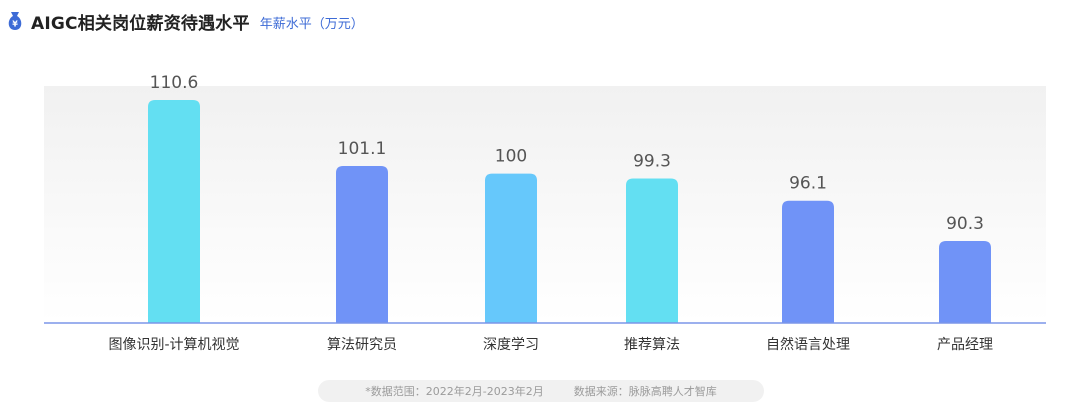 Image resolution: width=1080 pixels, height=409 pixels. What do you see at coordinates (965, 224) in the screenshot?
I see `value-label-6: 90.3` at bounding box center [965, 224].